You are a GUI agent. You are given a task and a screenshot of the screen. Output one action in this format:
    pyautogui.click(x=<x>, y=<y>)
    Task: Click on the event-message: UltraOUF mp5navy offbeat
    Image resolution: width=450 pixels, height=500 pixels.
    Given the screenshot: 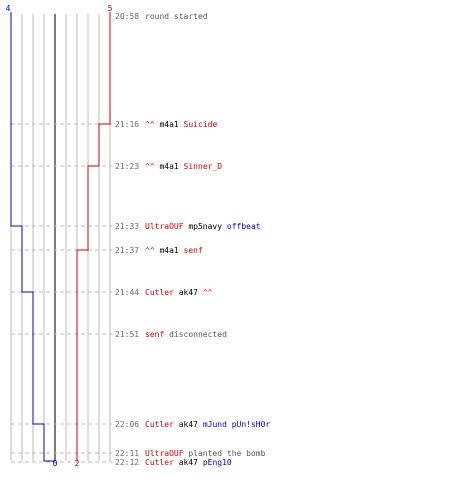 What is the action you would take?
    pyautogui.click(x=203, y=226)
    